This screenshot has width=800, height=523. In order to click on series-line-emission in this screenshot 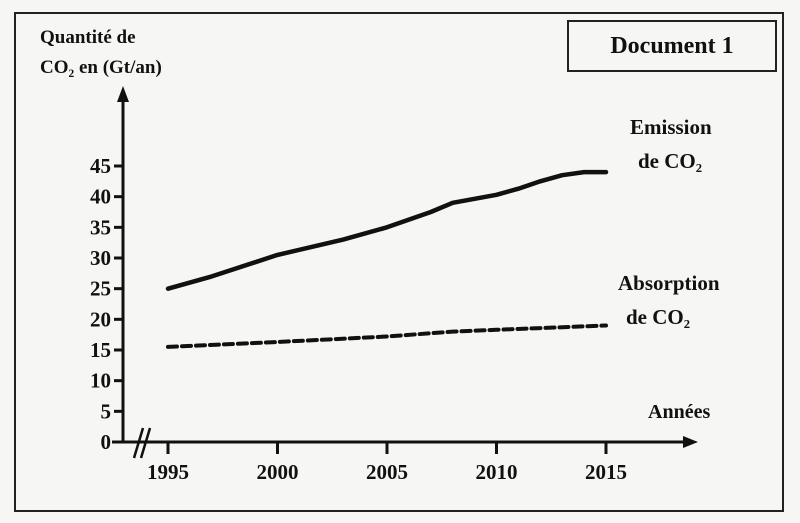, I will do `click(387, 230)`.